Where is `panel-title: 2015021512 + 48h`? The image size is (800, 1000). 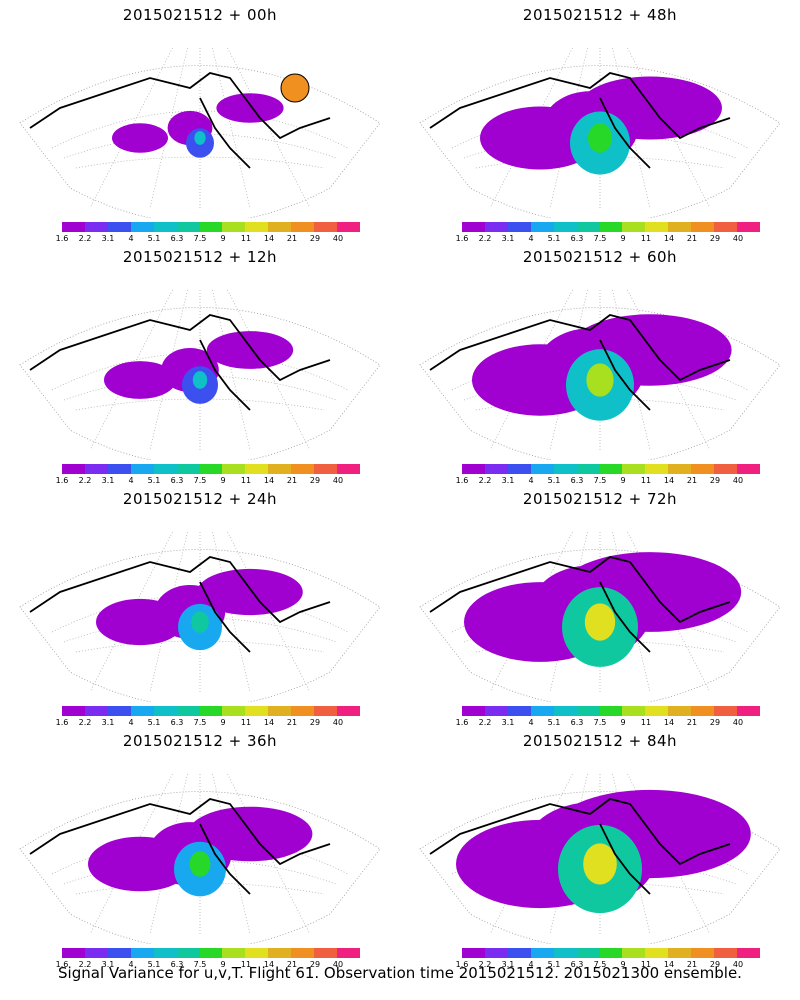 panel-title: 2015021512 + 48h is located at coordinates (600, 15).